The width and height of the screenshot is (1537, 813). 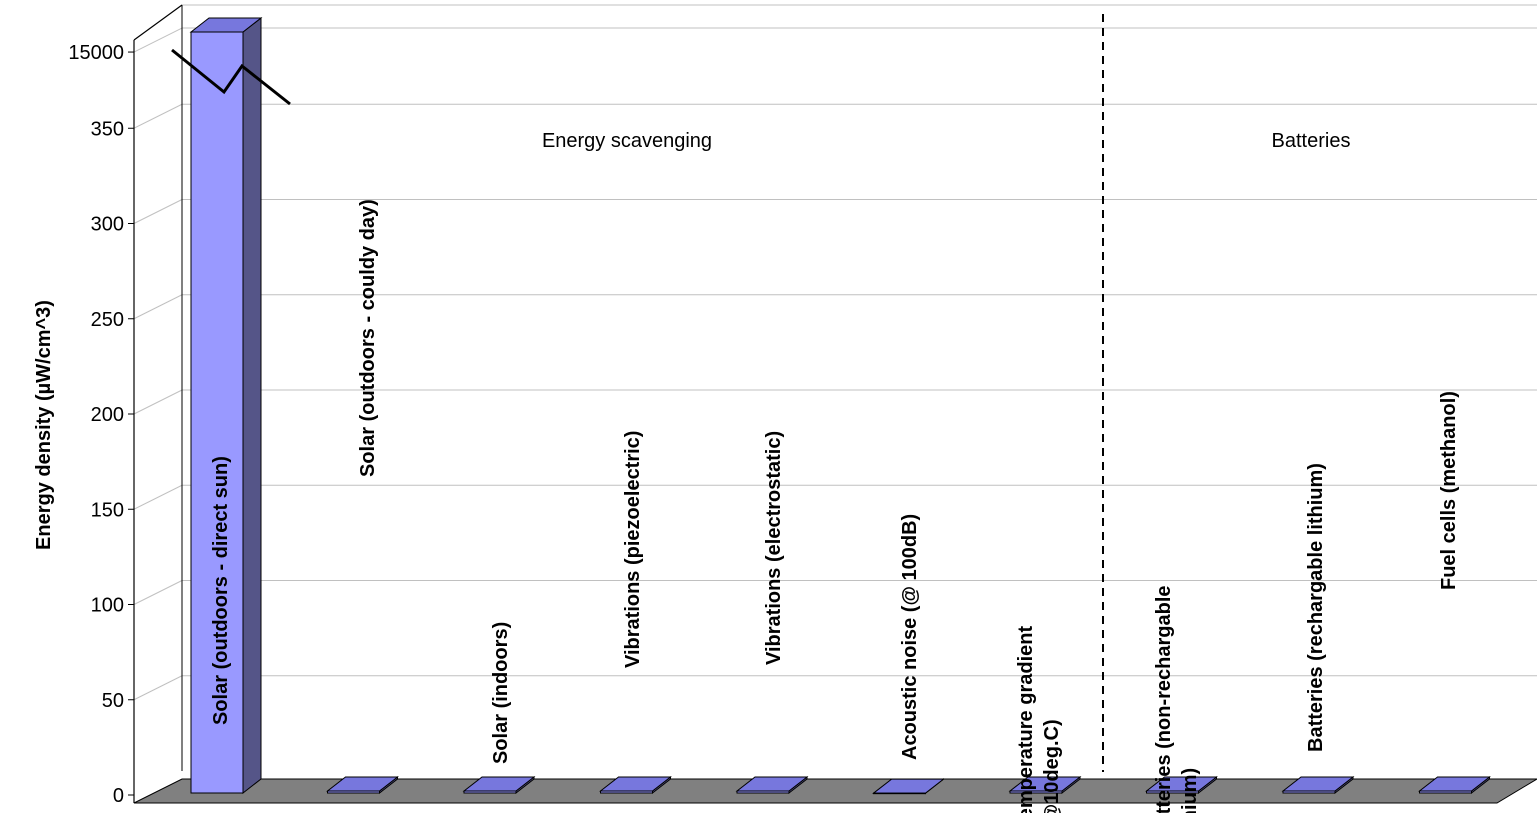 What do you see at coordinates (231, 77) in the screenshot?
I see `axis-break-mark` at bounding box center [231, 77].